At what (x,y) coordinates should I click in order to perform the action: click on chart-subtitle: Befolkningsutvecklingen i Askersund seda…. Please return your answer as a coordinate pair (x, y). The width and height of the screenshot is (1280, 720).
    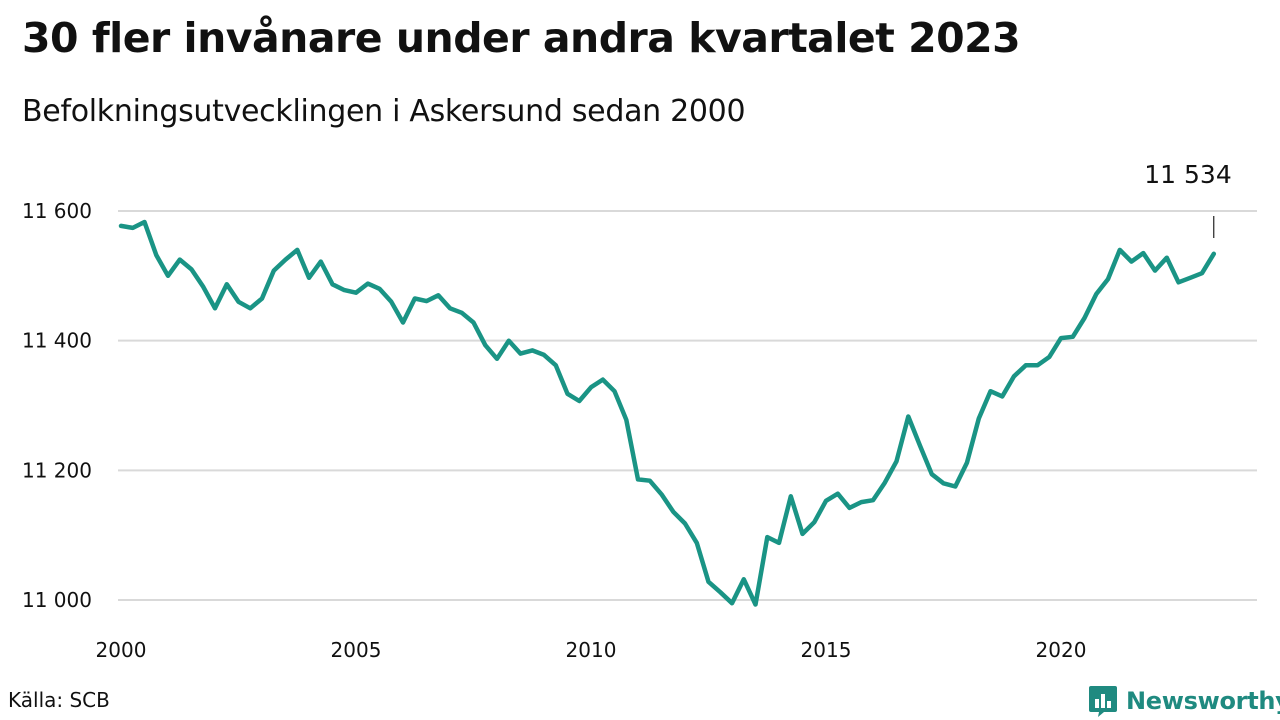
    Looking at the image, I should click on (384, 111).